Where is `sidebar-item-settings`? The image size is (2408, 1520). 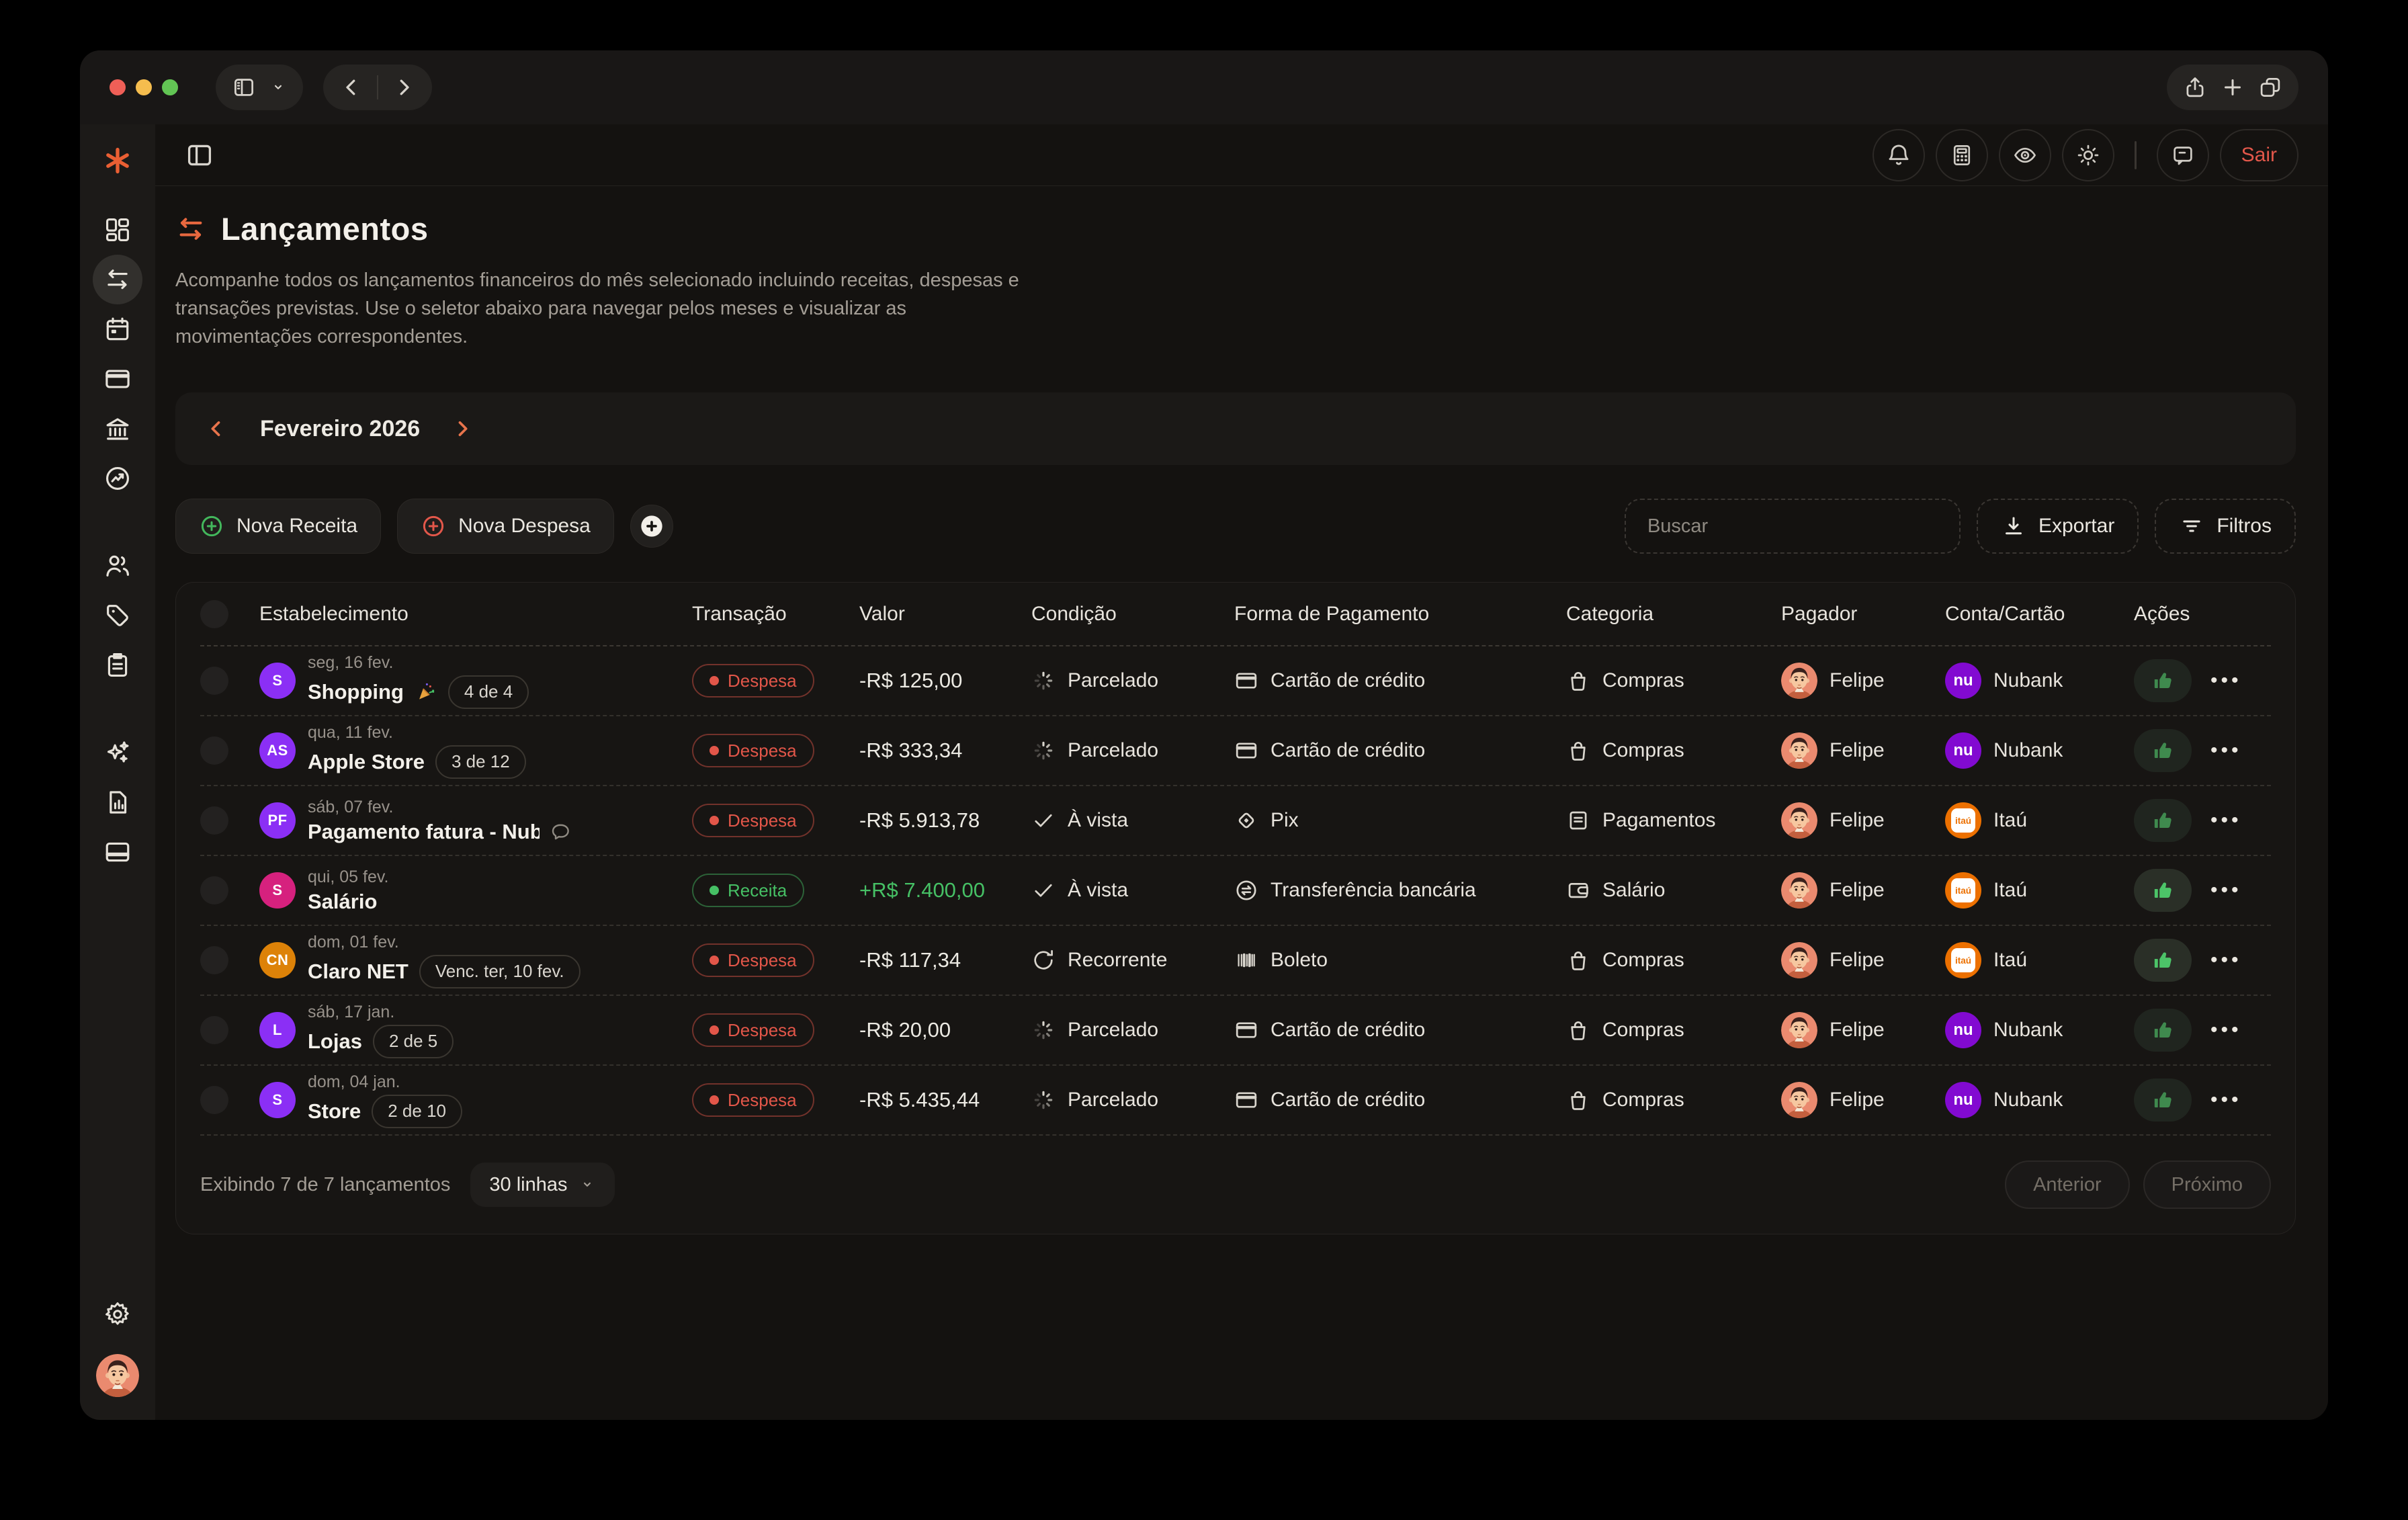
sidebar-item-settings is located at coordinates (117, 1314).